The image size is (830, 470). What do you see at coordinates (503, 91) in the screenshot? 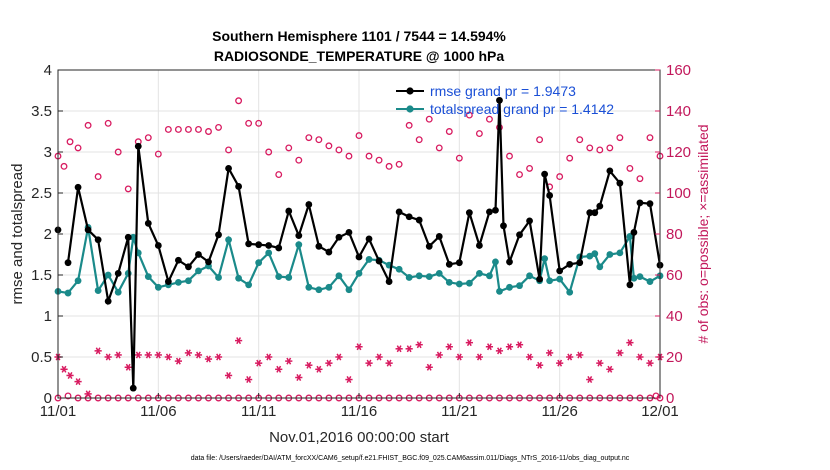
I see `legend-rmse-label: rmse grand pr = 1.9473` at bounding box center [503, 91].